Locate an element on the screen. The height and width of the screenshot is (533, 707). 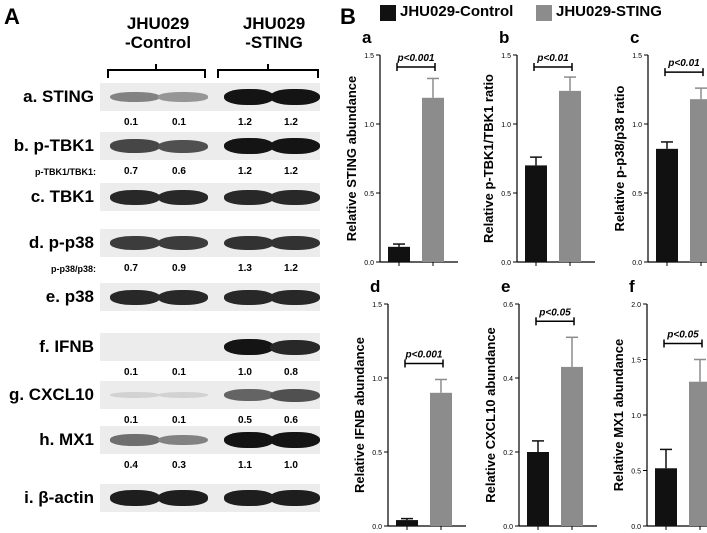
group-label-sting-line2: -STING is located at coordinates (274, 42).